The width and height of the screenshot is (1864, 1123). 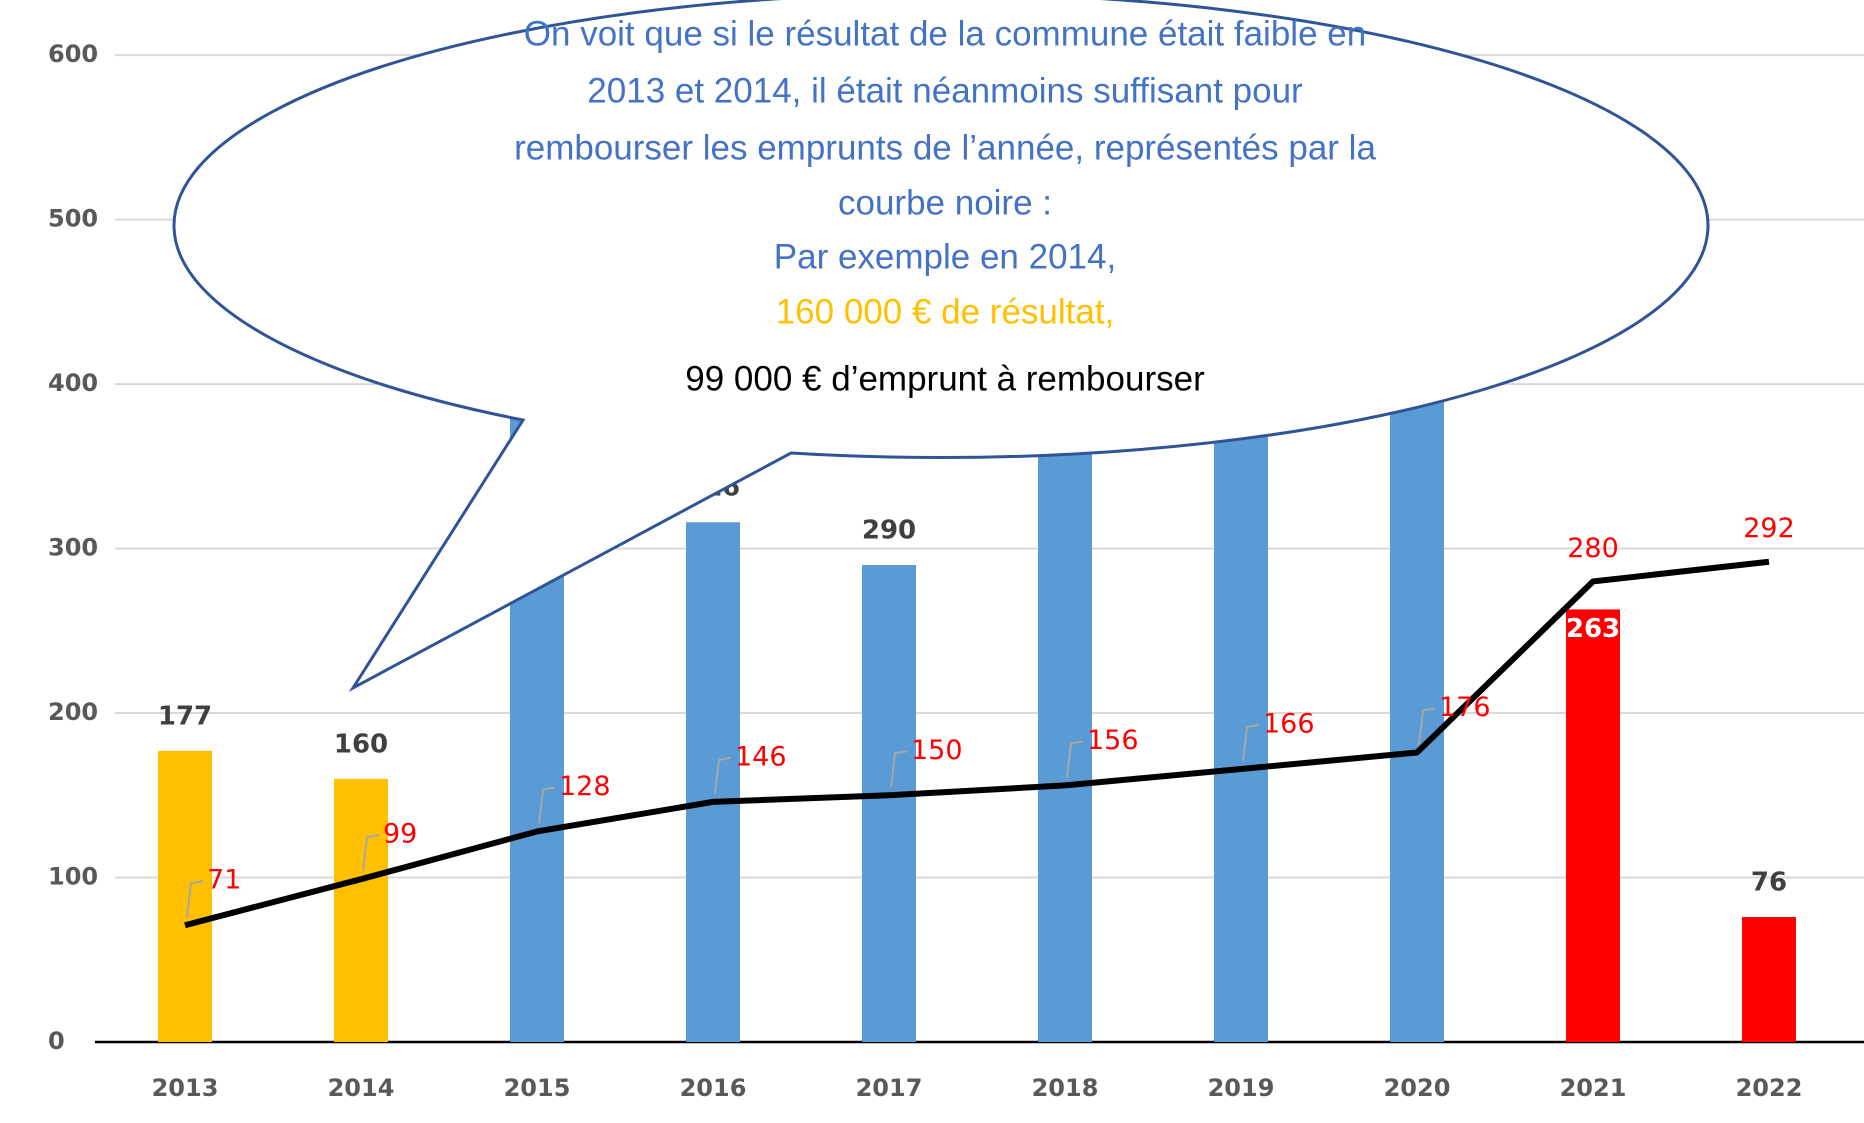 What do you see at coordinates (1769, 882) in the screenshot?
I see `bar-value-label: 76` at bounding box center [1769, 882].